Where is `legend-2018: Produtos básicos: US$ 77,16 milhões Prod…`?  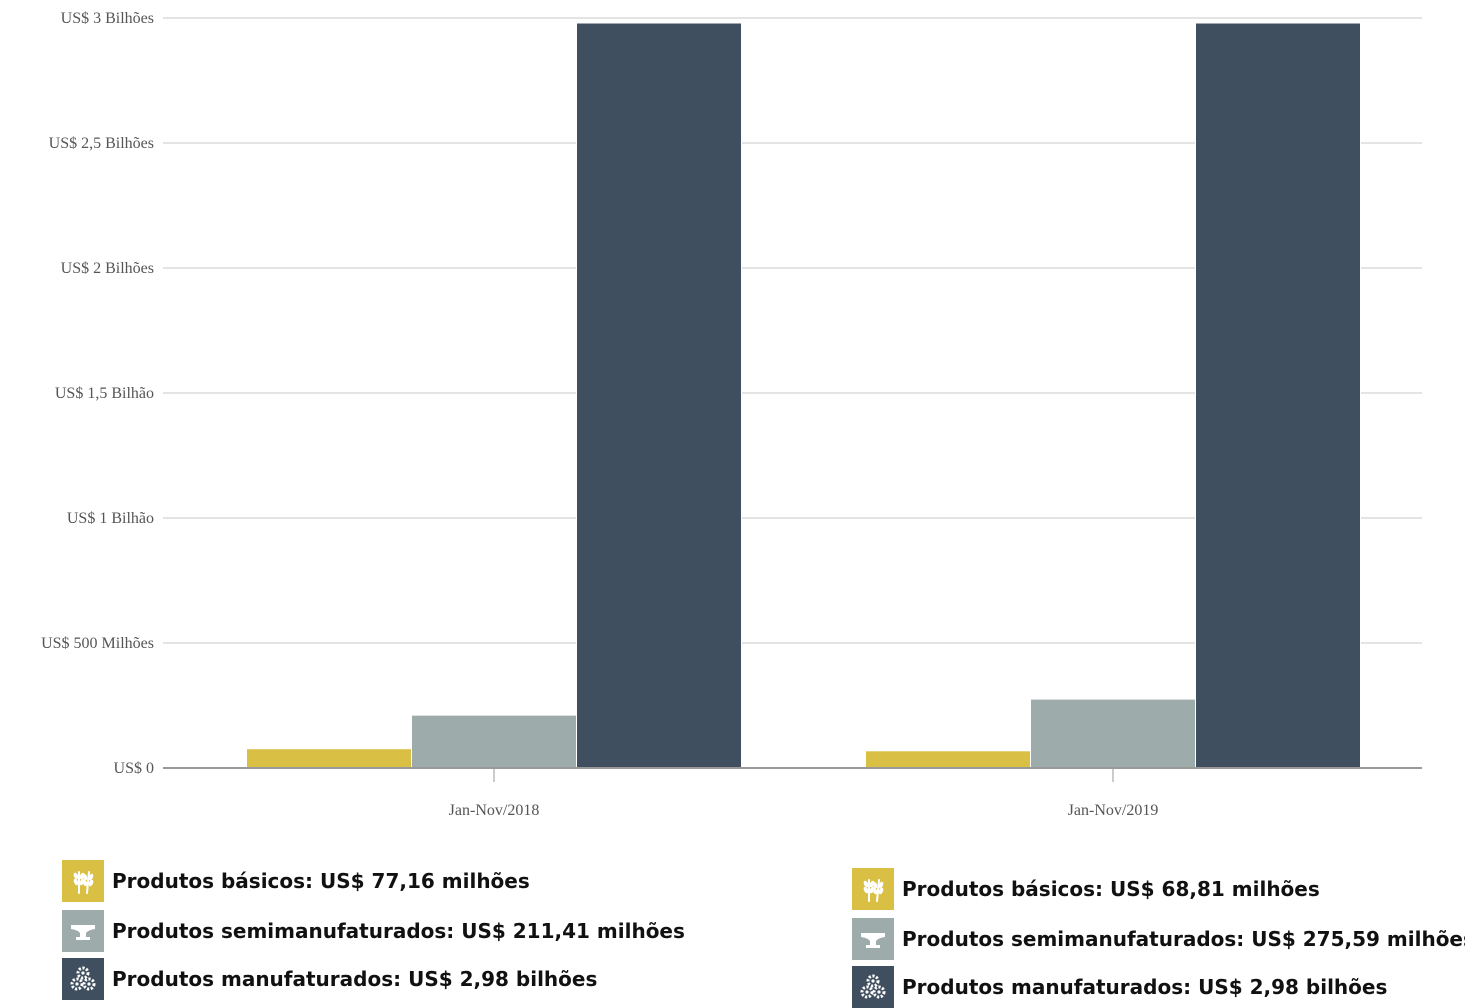 legend-2018: Produtos básicos: US$ 77,16 milhões Prod… is located at coordinates (412, 932).